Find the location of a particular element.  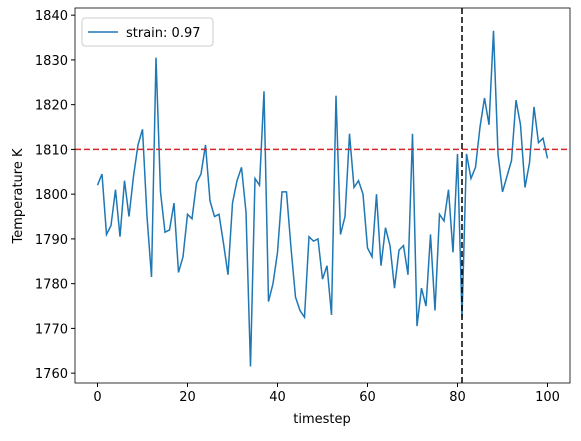

x-tick-label: 100 is located at coordinates (547, 397).